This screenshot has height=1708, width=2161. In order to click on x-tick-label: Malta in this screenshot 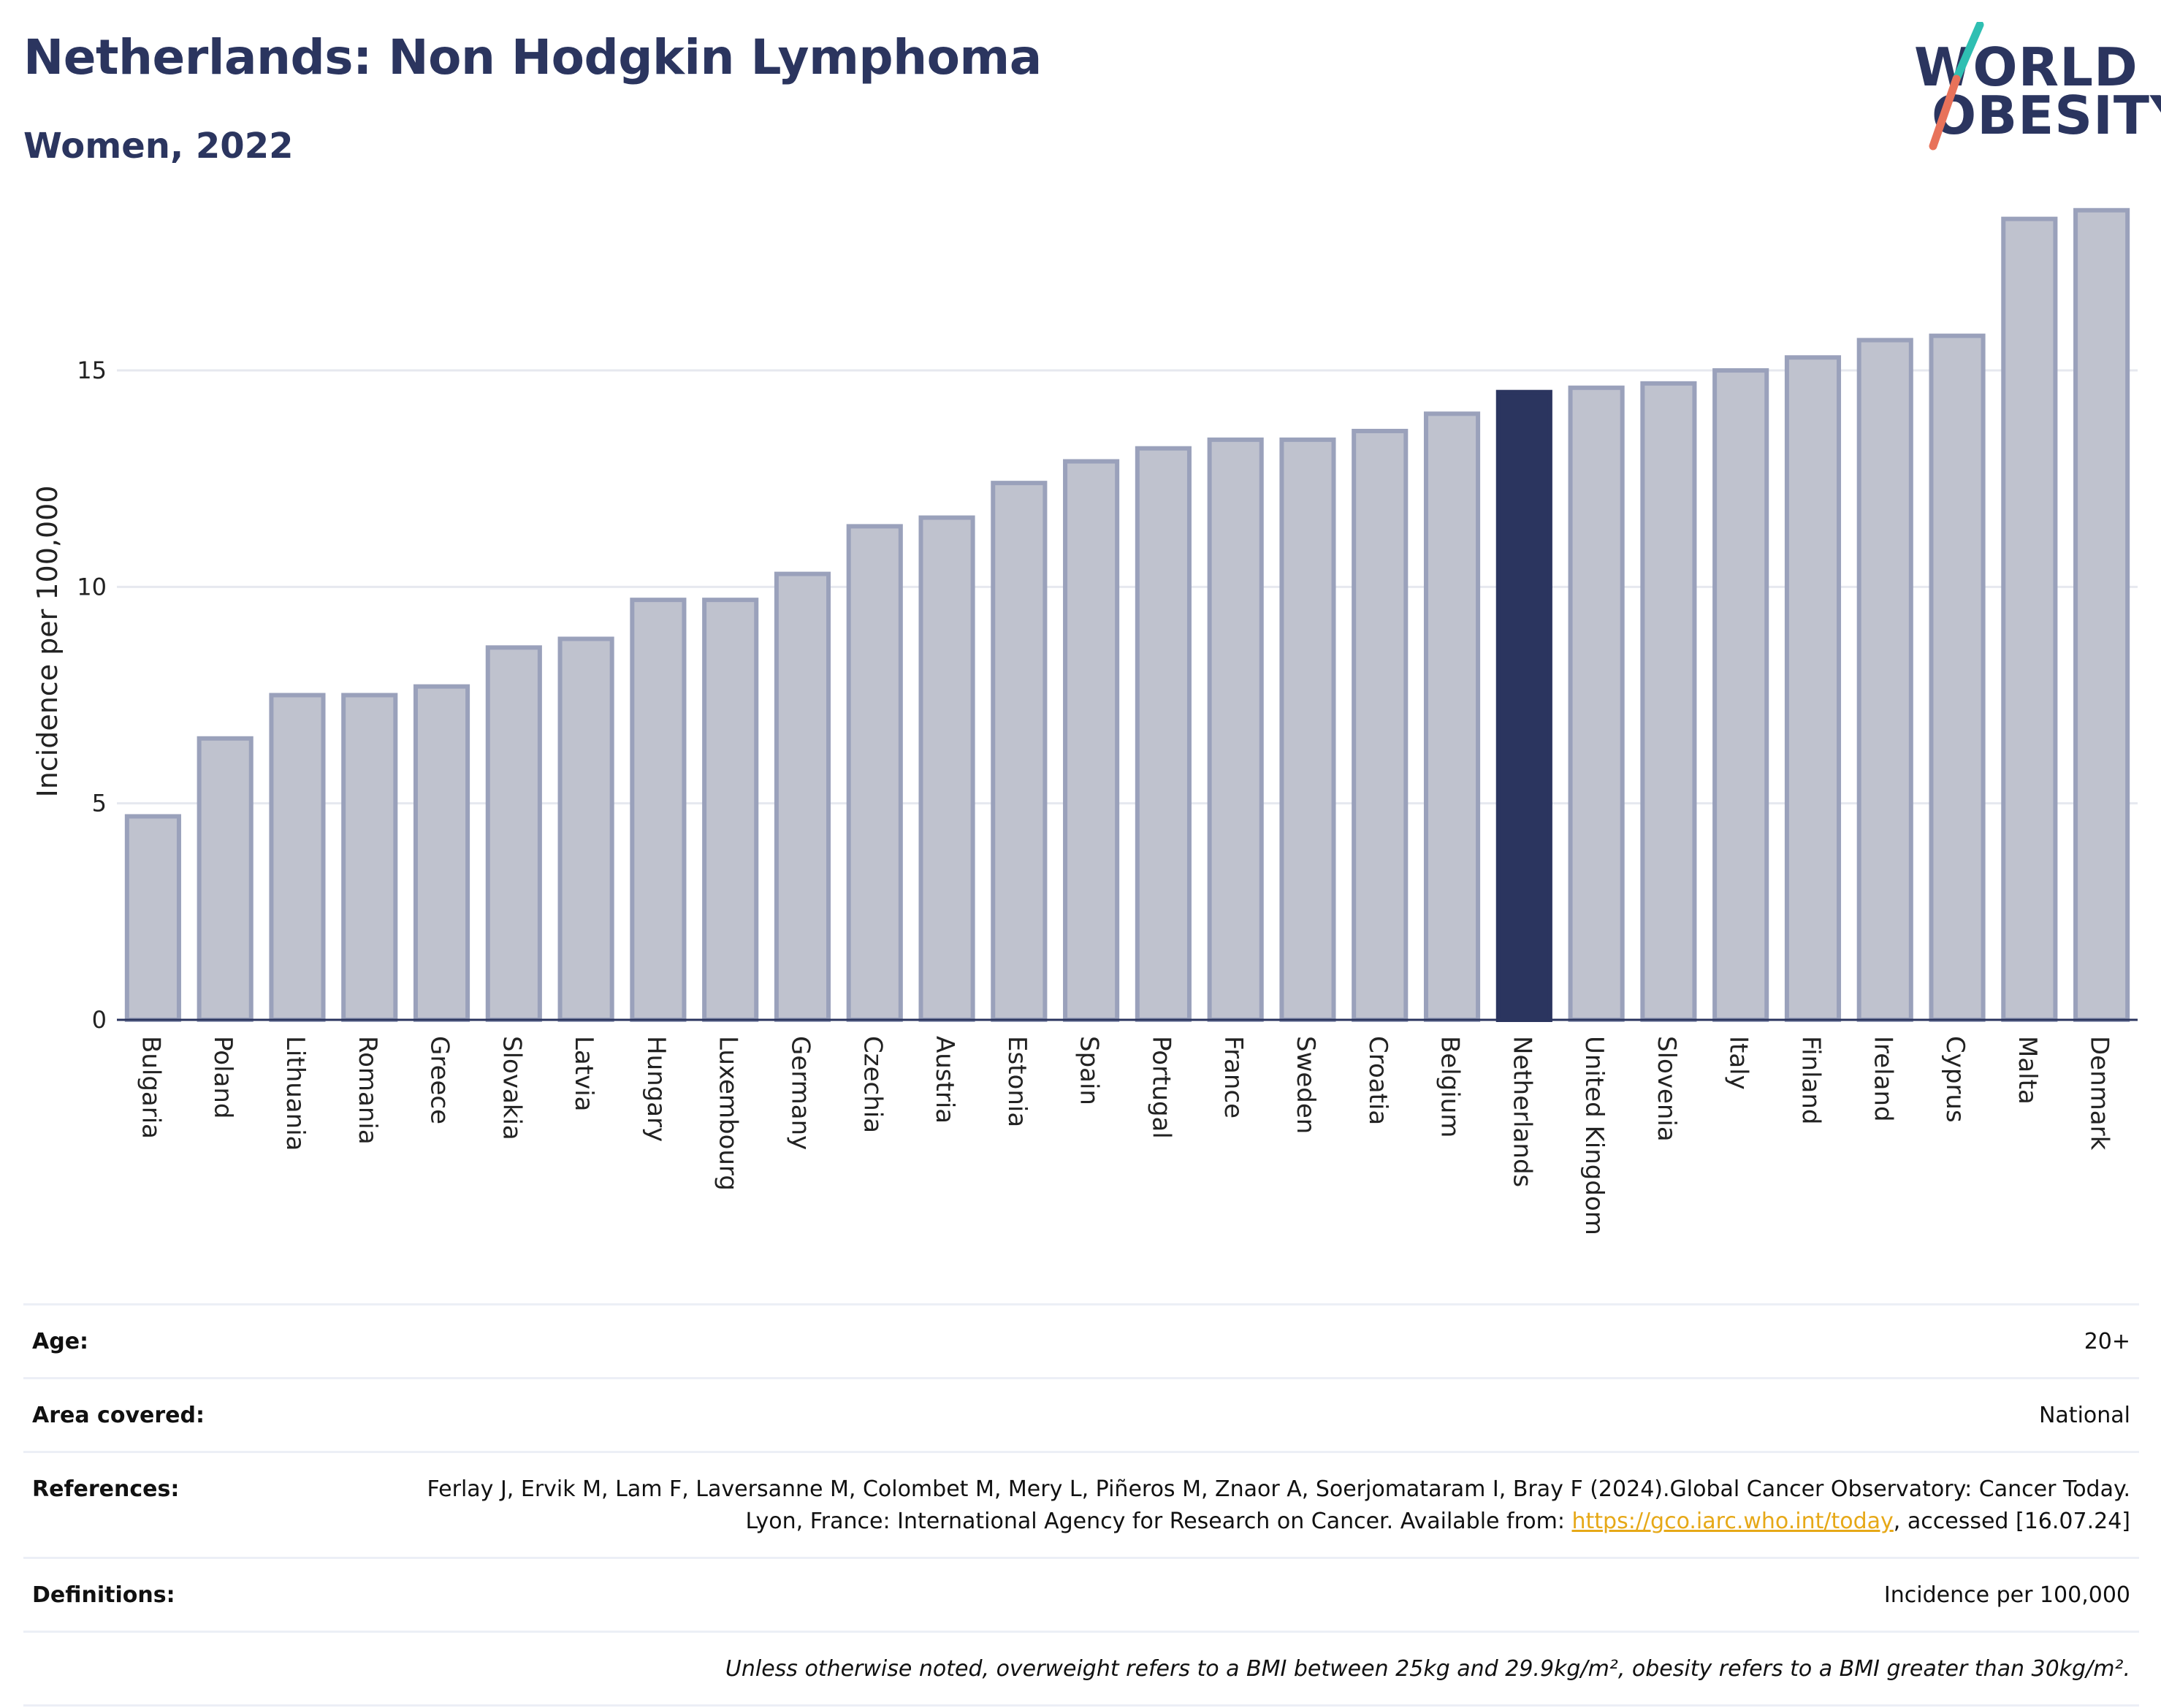, I will do `click(2027, 1070)`.